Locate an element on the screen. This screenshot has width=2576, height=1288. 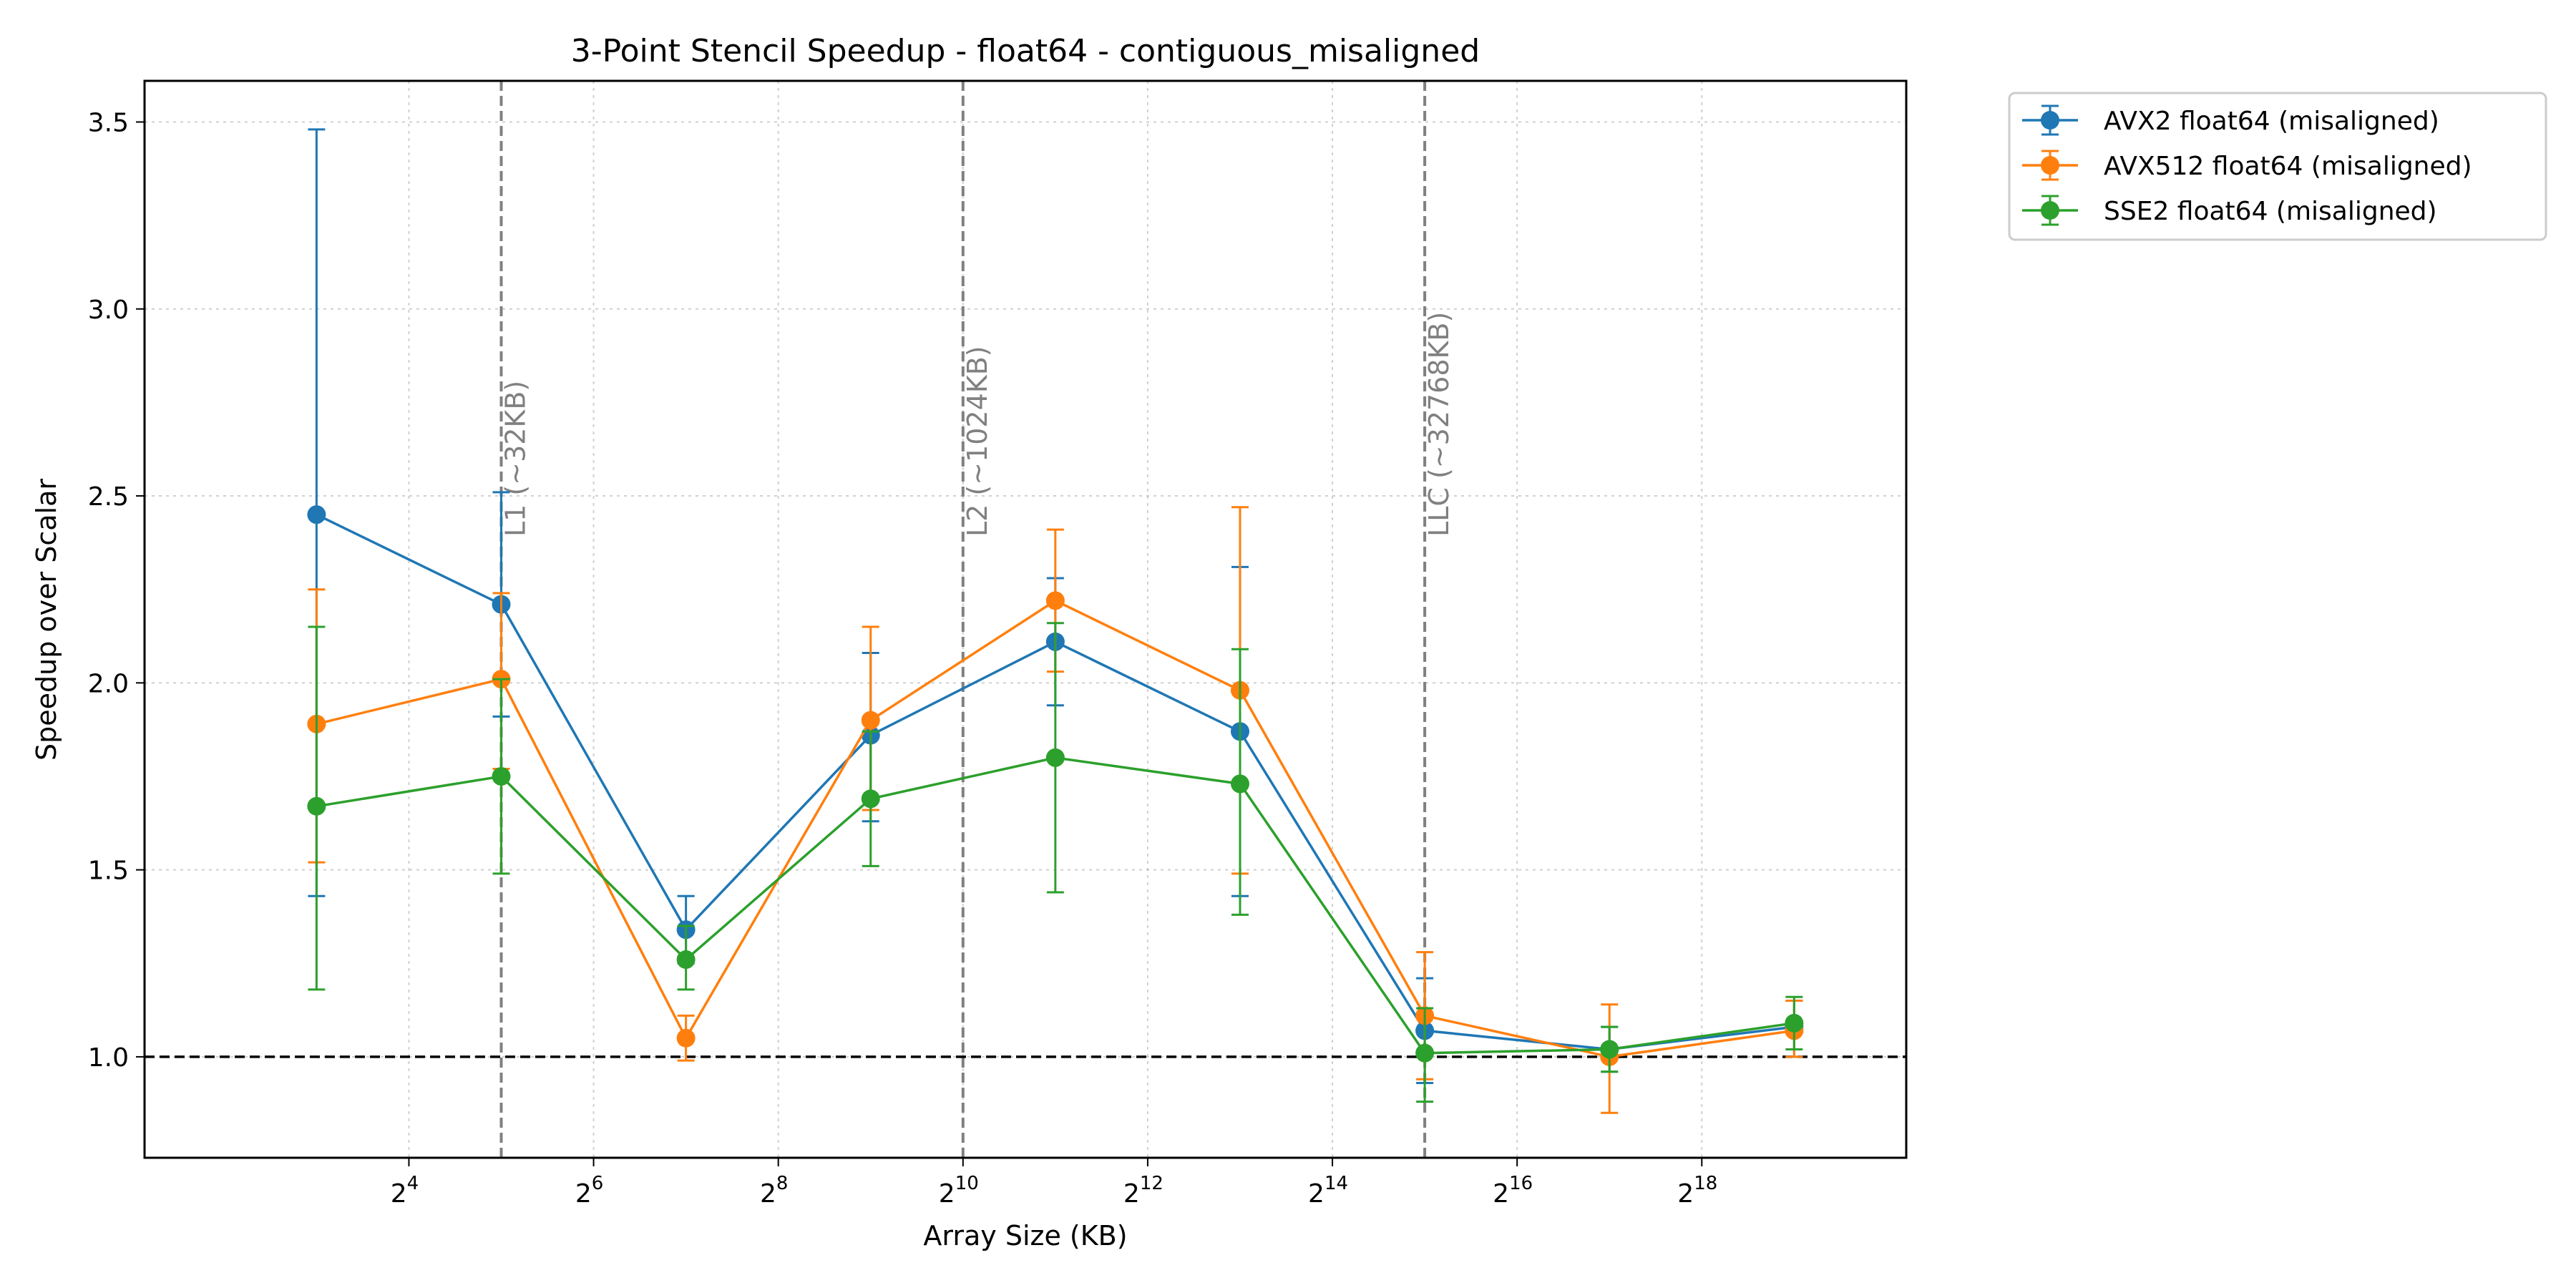
legend-box is located at coordinates (2277, 166).